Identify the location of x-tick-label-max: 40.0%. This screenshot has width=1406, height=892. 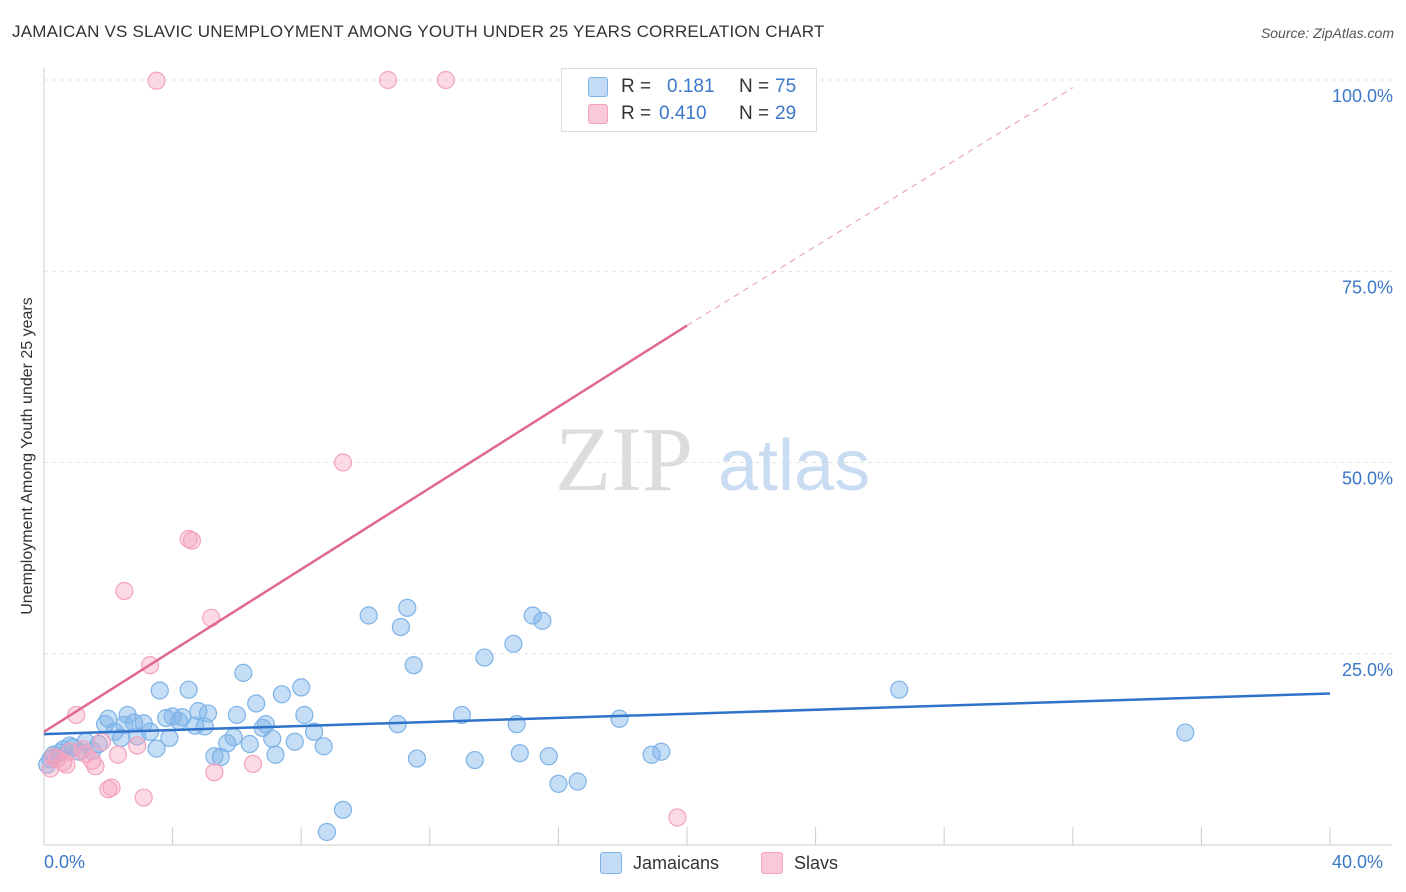
(1358, 862).